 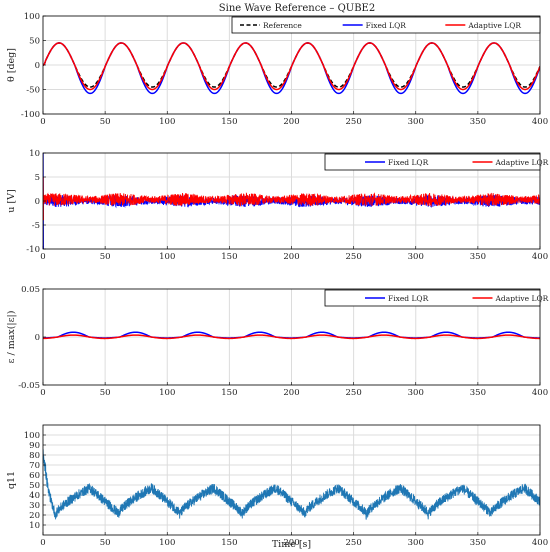 What do you see at coordinates (297, 8) in the screenshot?
I see `figure-title: Sine Wave Reference – QUBE2` at bounding box center [297, 8].